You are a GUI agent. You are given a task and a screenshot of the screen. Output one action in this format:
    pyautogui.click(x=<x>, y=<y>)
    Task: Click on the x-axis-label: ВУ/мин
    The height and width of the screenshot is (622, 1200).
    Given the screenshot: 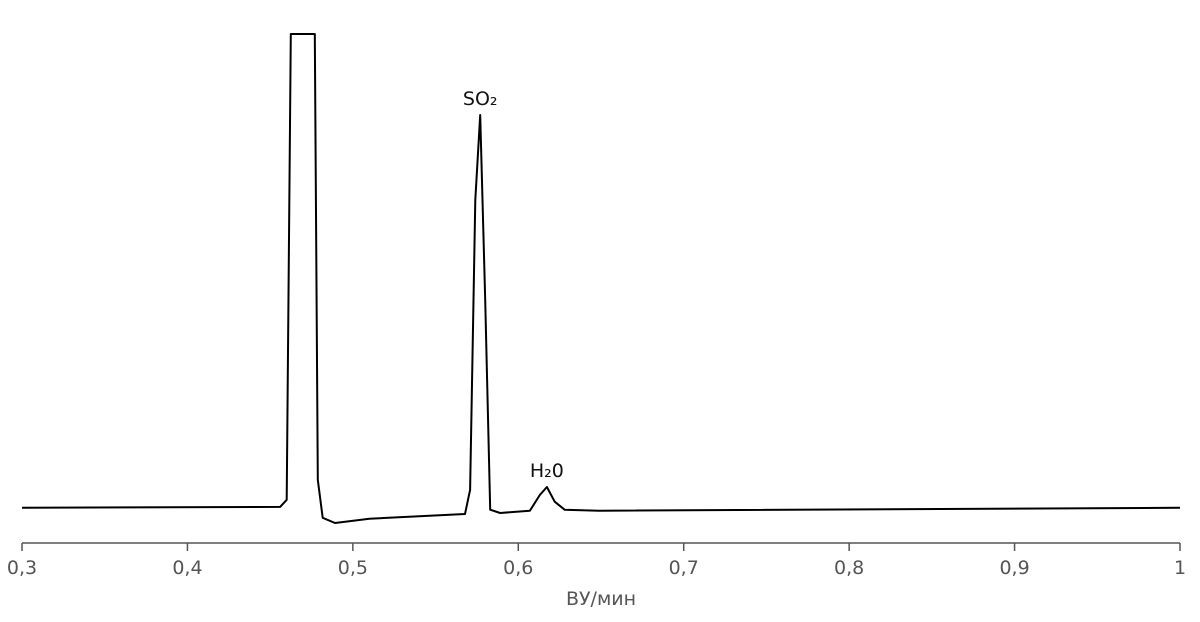 What is the action you would take?
    pyautogui.click(x=601, y=599)
    